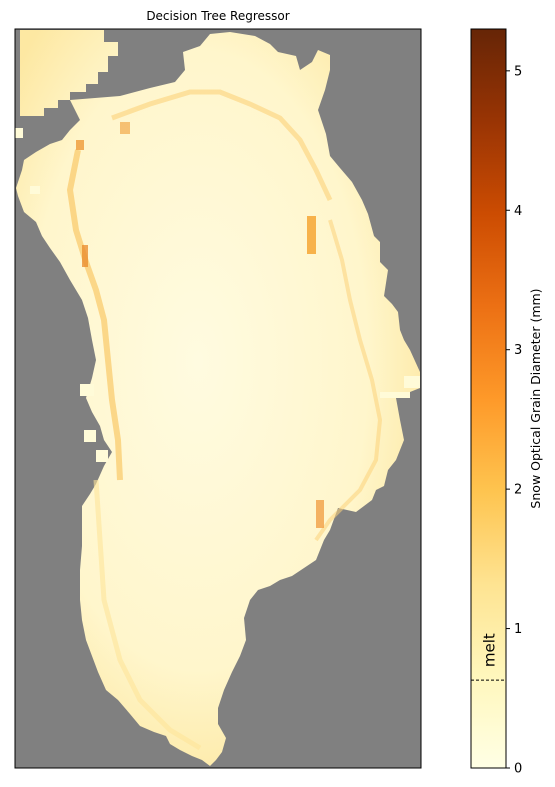  I want to click on southwest-margin-zone, so click(147, 615).